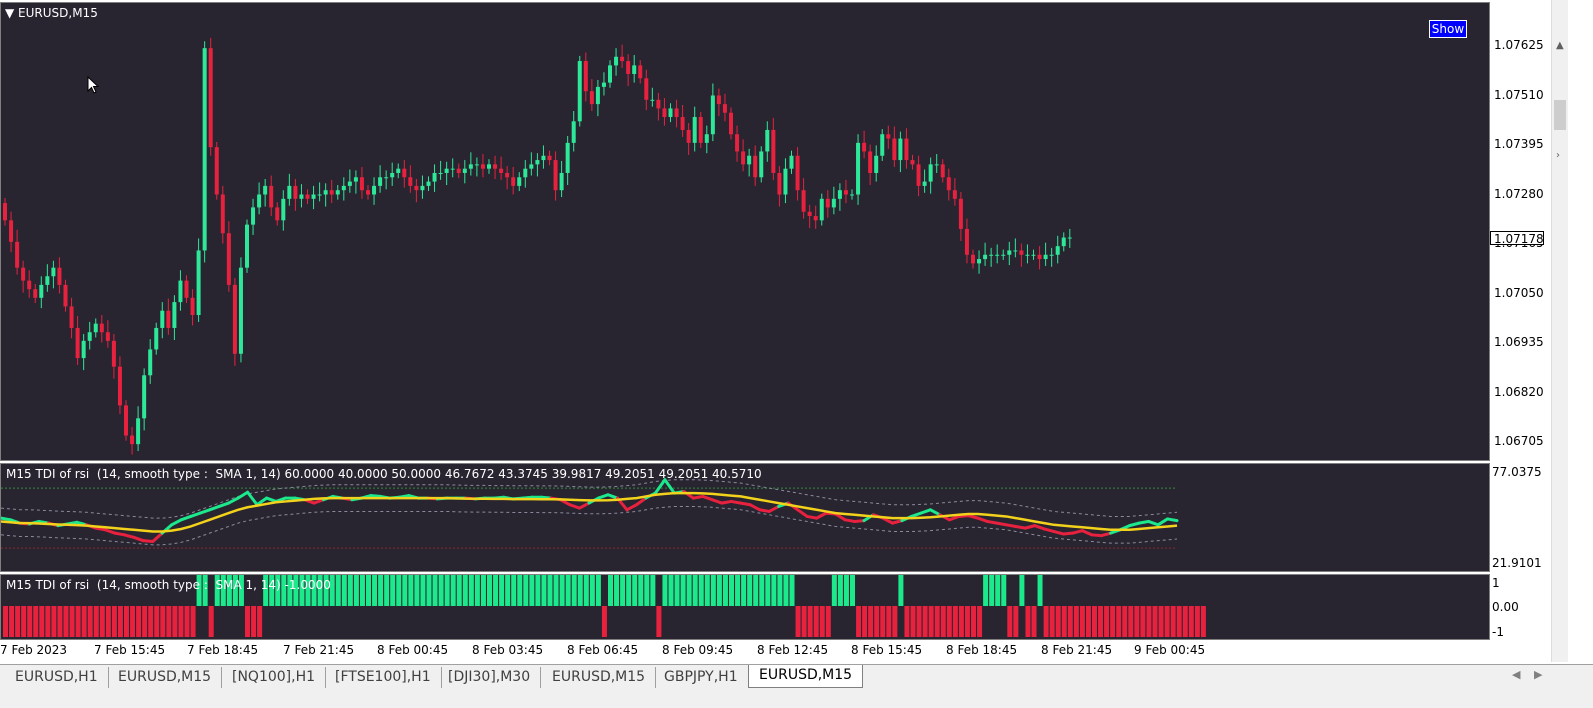 This screenshot has width=1593, height=708. I want to click on show-button: Show, so click(1448, 29).